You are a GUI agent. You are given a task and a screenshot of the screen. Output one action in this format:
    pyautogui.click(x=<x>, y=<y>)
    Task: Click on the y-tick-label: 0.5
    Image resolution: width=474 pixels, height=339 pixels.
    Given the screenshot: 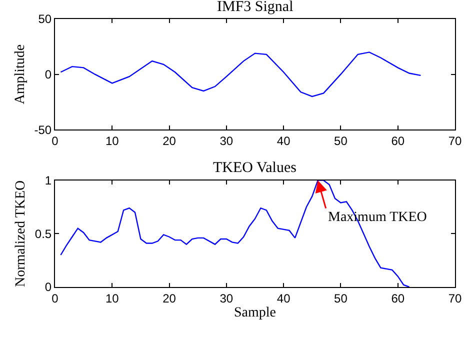 What is the action you would take?
    pyautogui.click(x=43, y=233)
    